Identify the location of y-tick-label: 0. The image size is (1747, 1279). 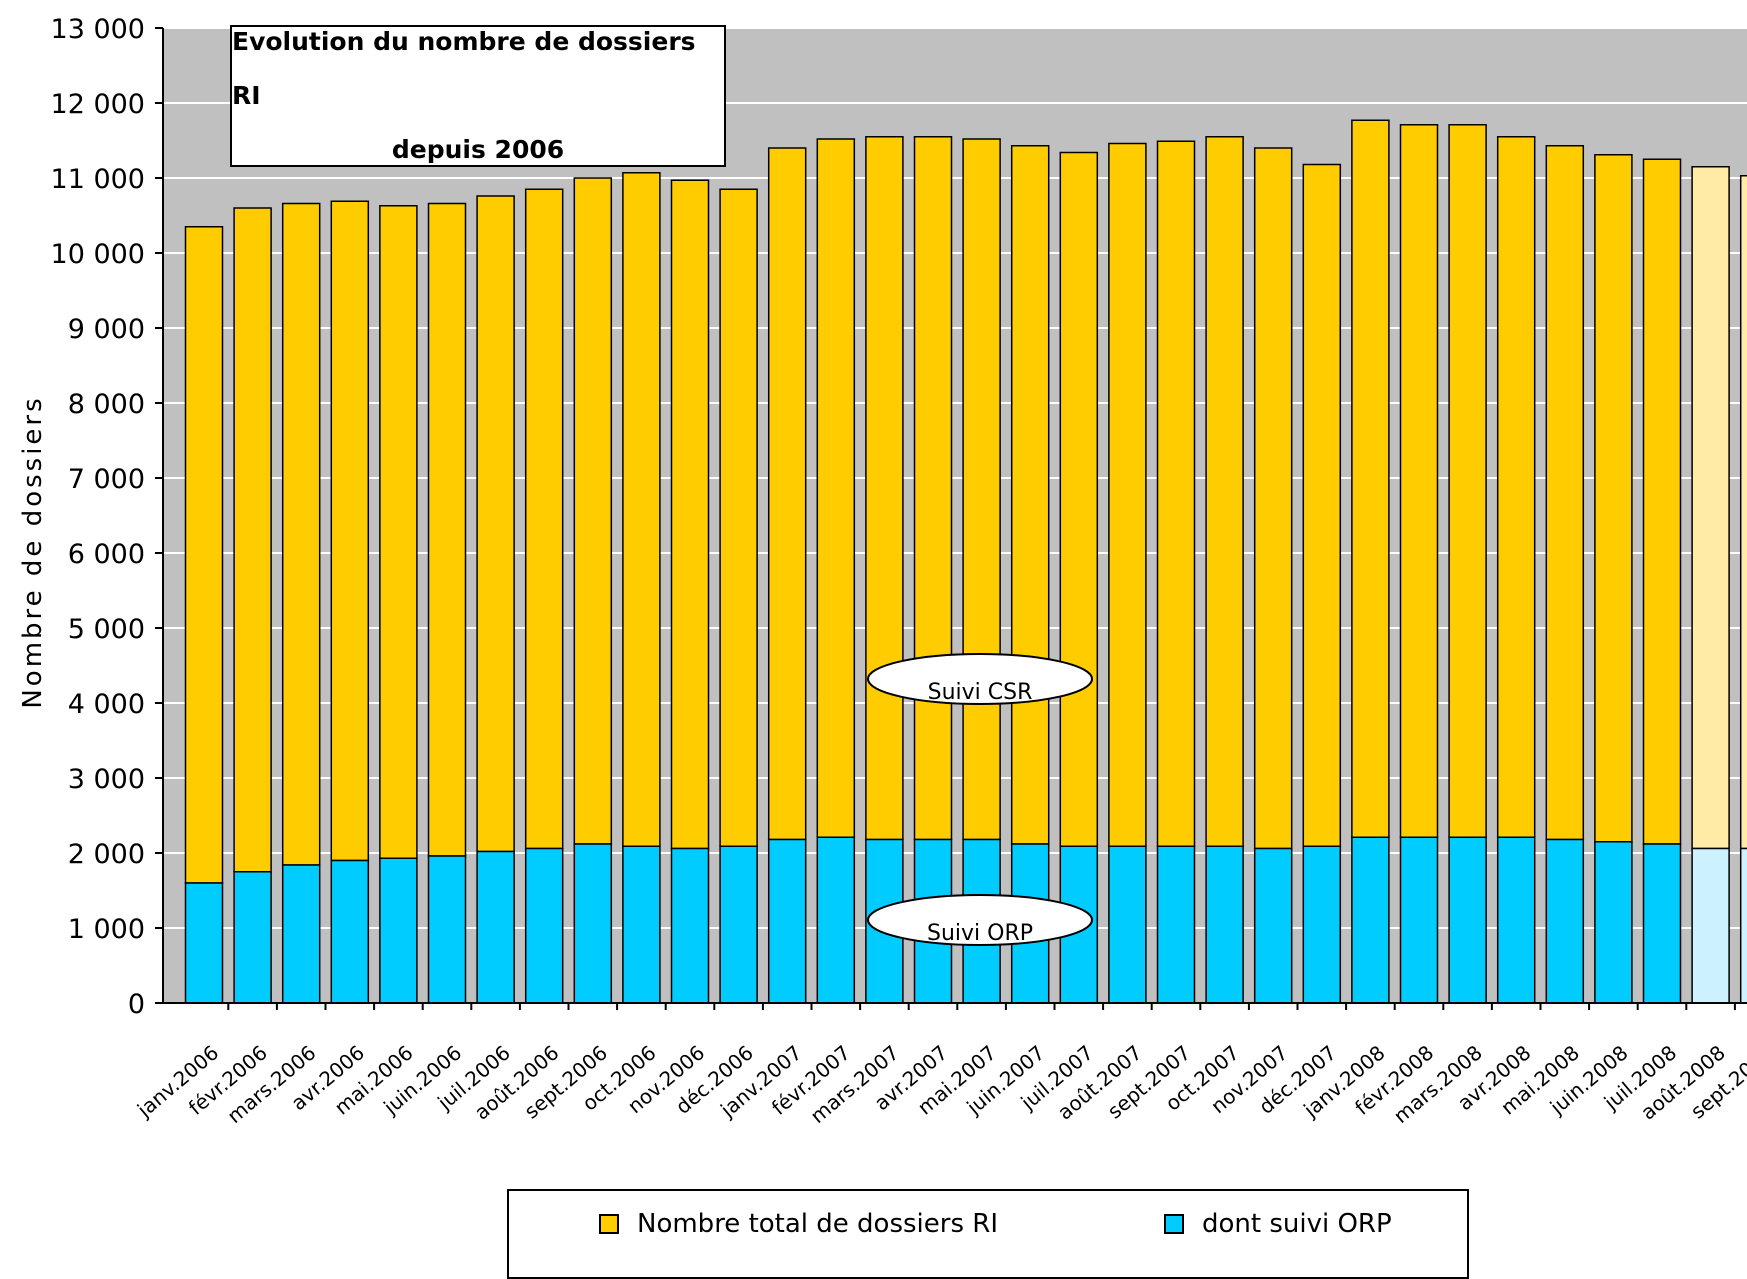
(136, 1004).